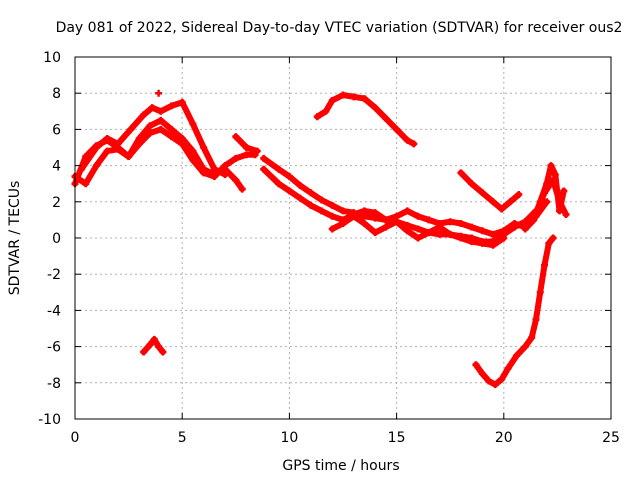 Image resolution: width=640 pixels, height=480 pixels. I want to click on y-tick-label: 10, so click(52, 58).